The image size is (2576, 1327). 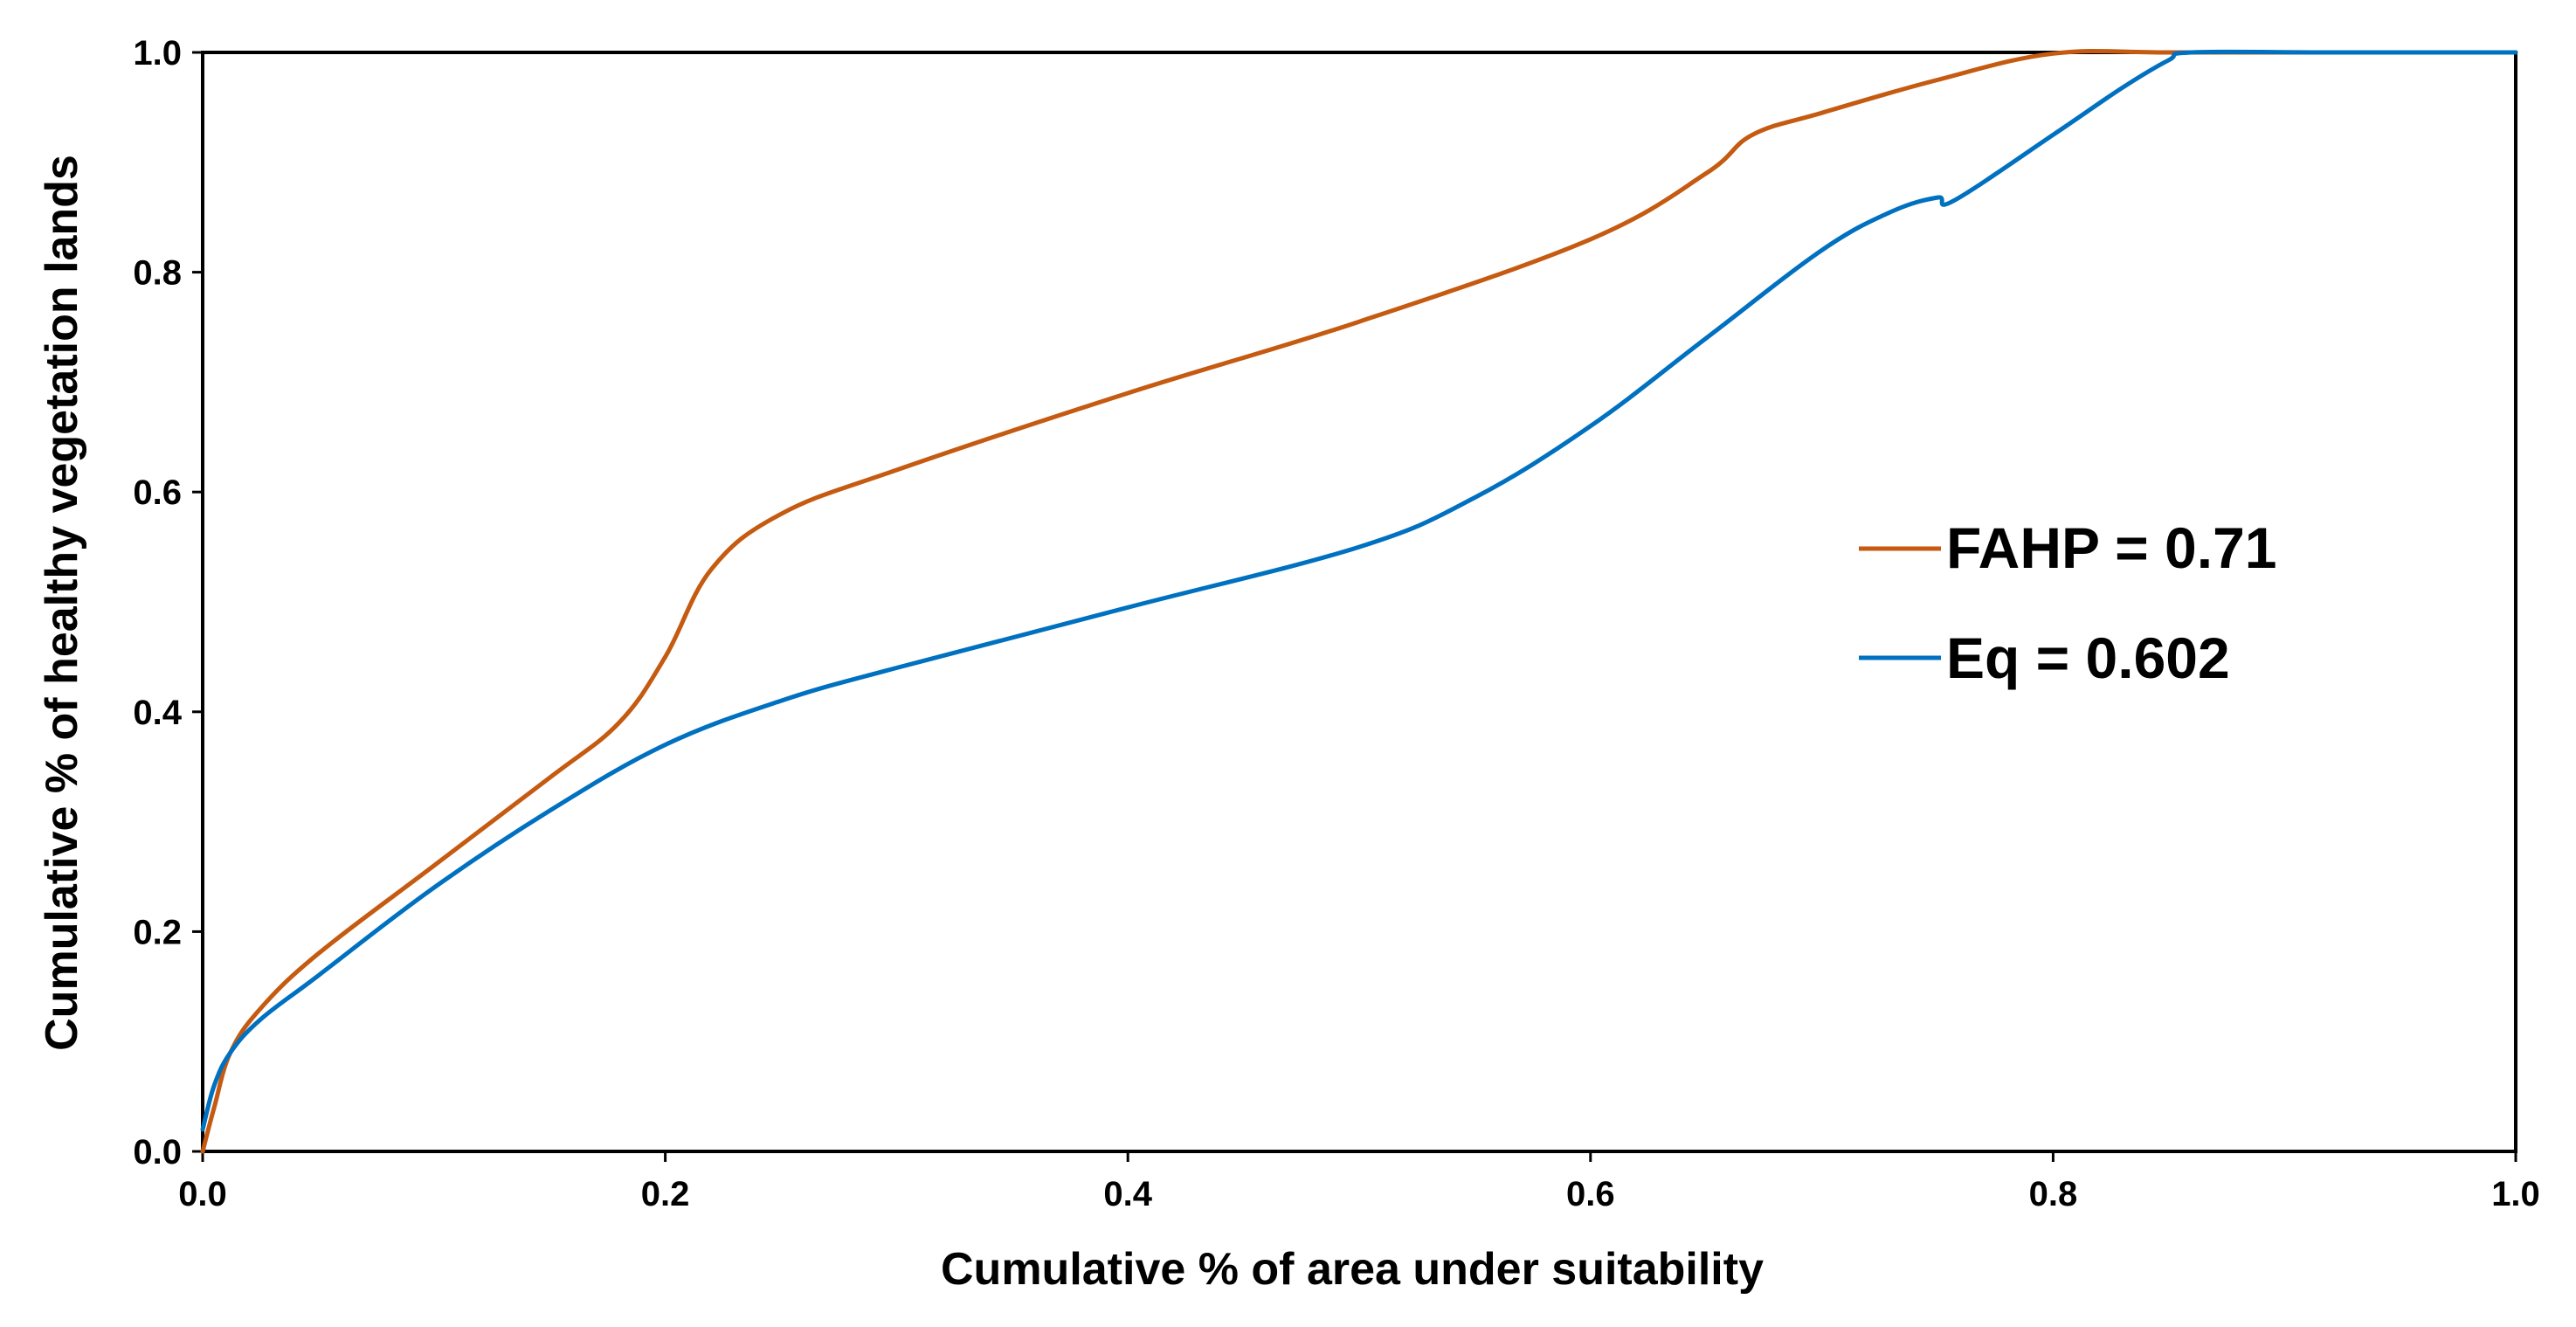 I want to click on x-tick-label: 0.8, so click(x=2053, y=1194).